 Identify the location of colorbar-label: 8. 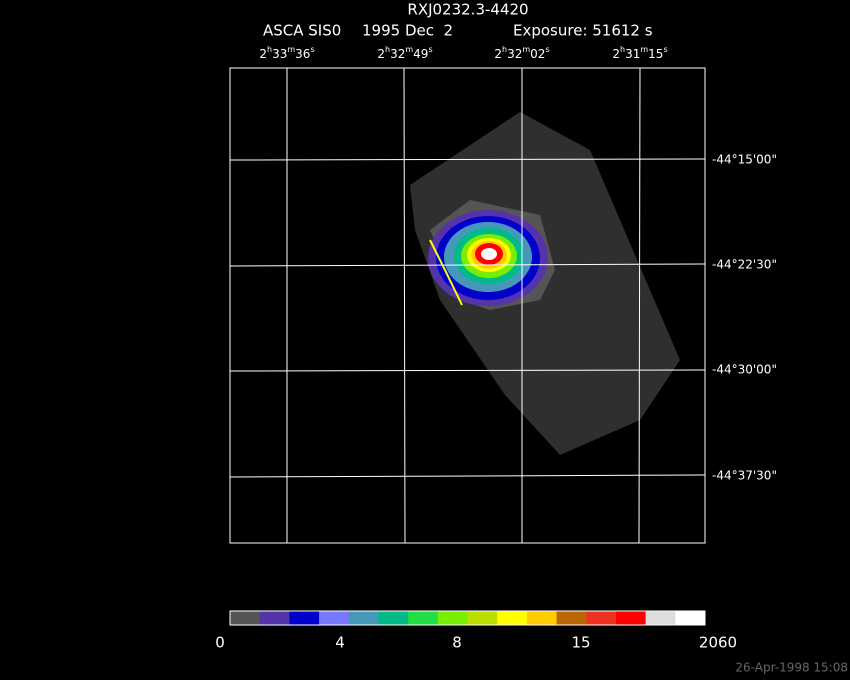
(457, 643).